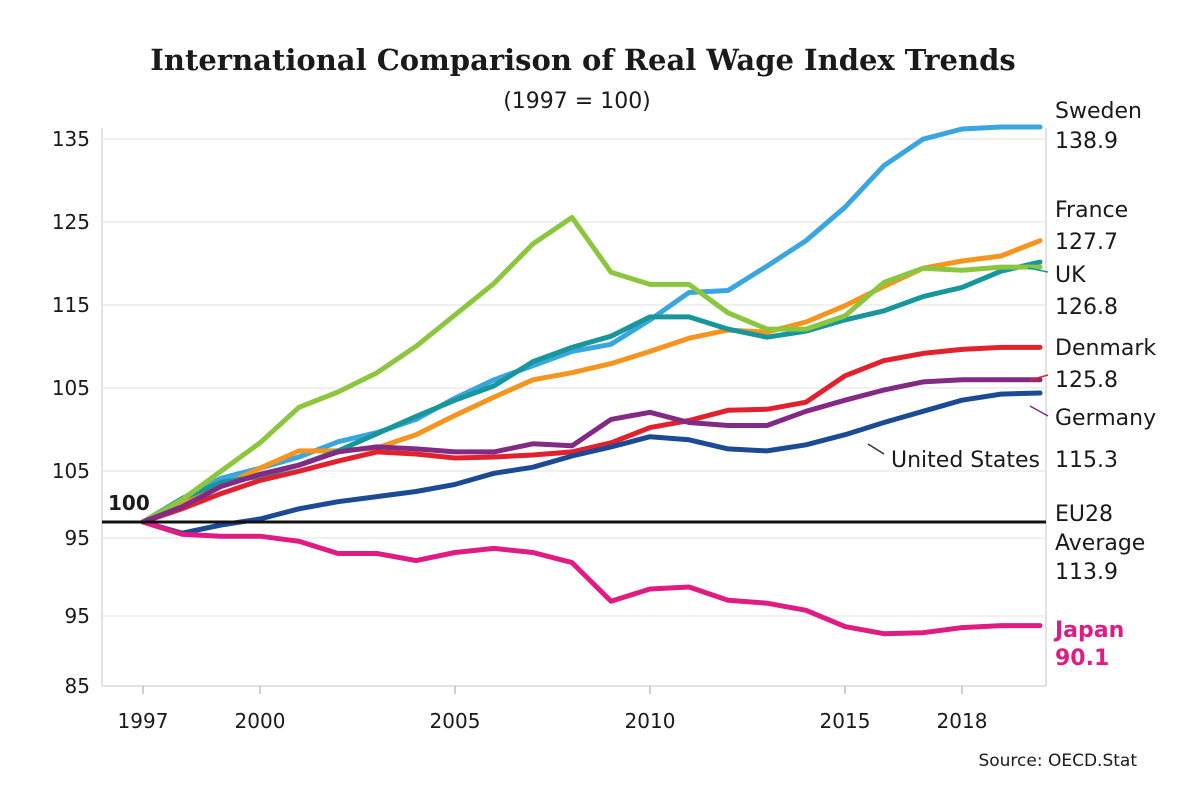 Image resolution: width=1200 pixels, height=800 pixels. What do you see at coordinates (965, 460) in the screenshot?
I see `label-united-states: United States` at bounding box center [965, 460].